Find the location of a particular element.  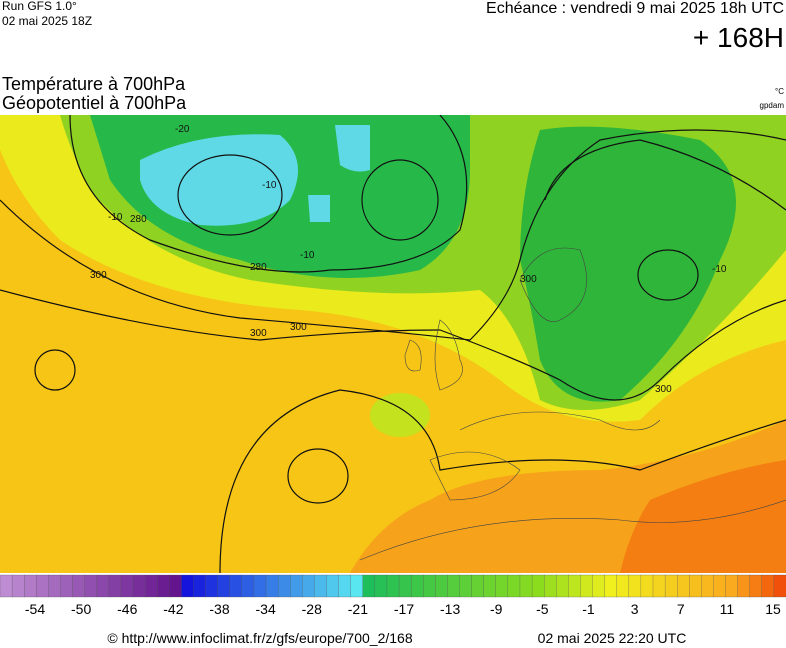

colorbar-label: -46 is located at coordinates (127, 609).